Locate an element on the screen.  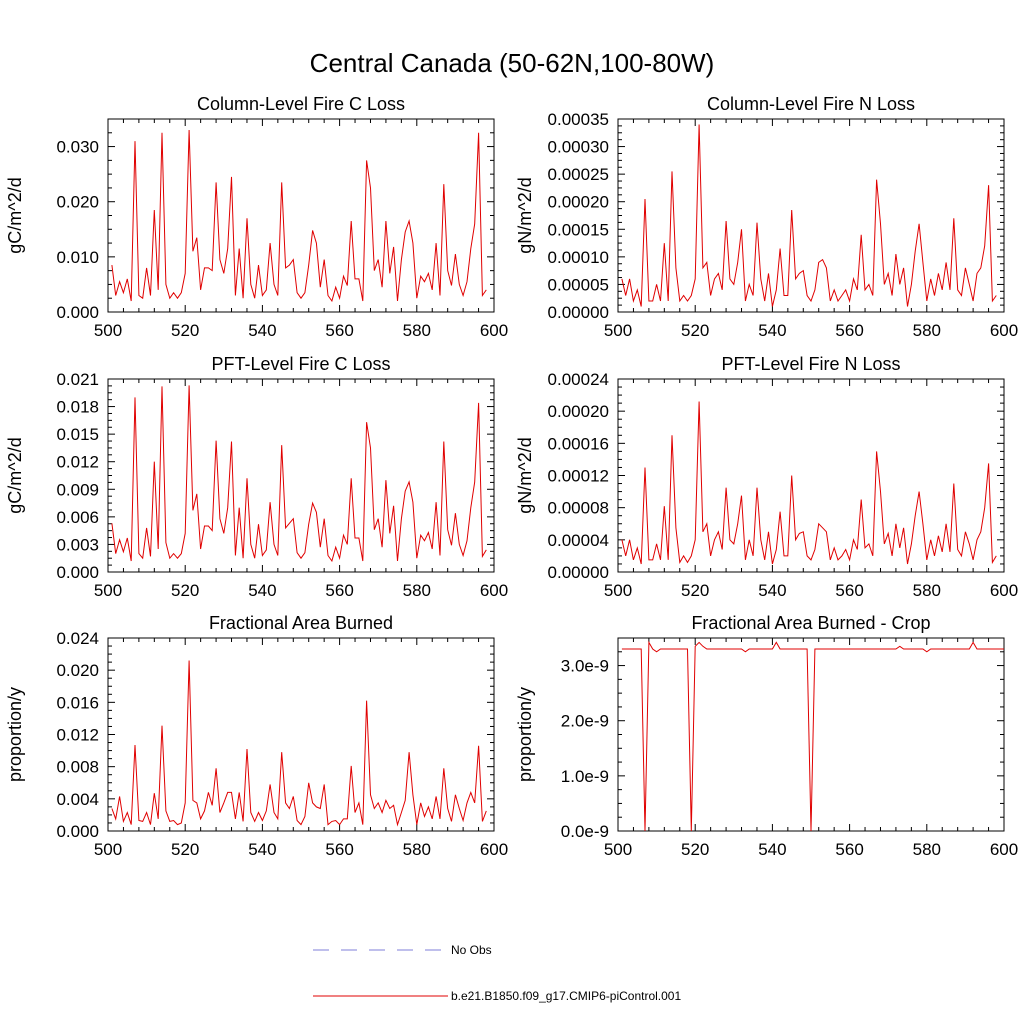
y-tick-label: 0.00012 is located at coordinates (578, 476).